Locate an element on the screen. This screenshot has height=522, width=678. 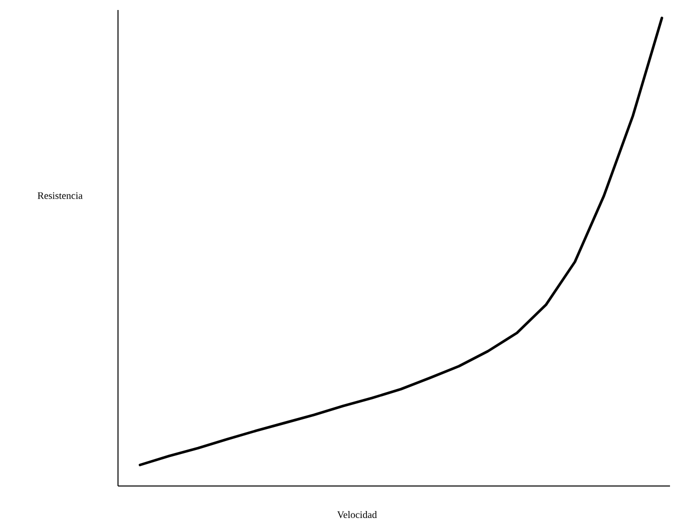
y-axis-title: Resistencia is located at coordinates (60, 195).